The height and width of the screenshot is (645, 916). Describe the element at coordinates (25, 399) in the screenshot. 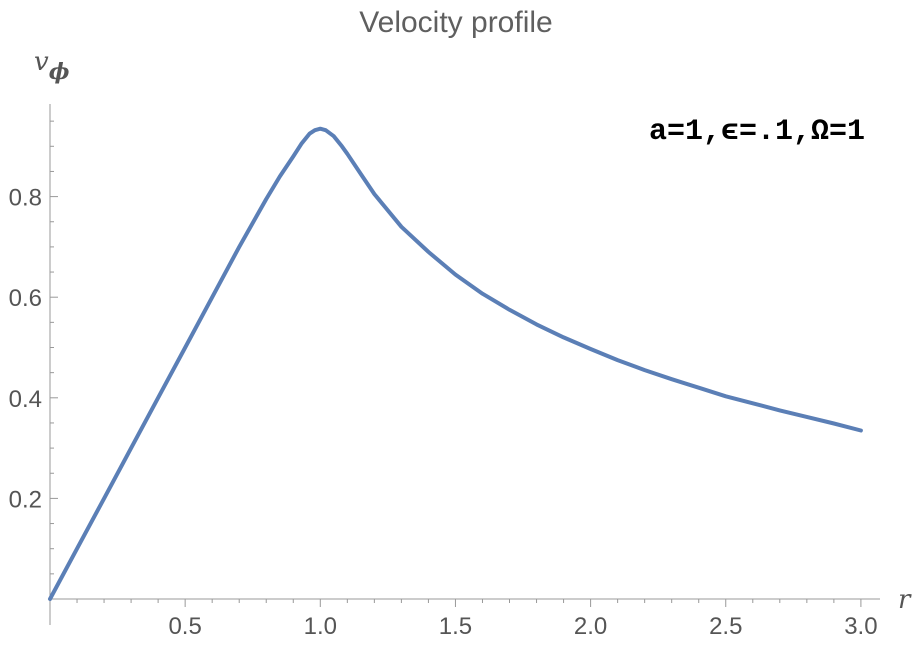

I see `y-tick-label: 0.4` at that location.